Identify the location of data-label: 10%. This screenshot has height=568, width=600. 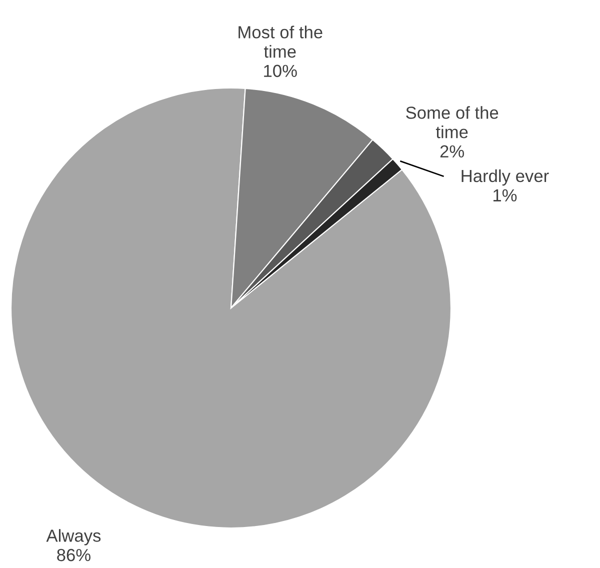
(280, 71).